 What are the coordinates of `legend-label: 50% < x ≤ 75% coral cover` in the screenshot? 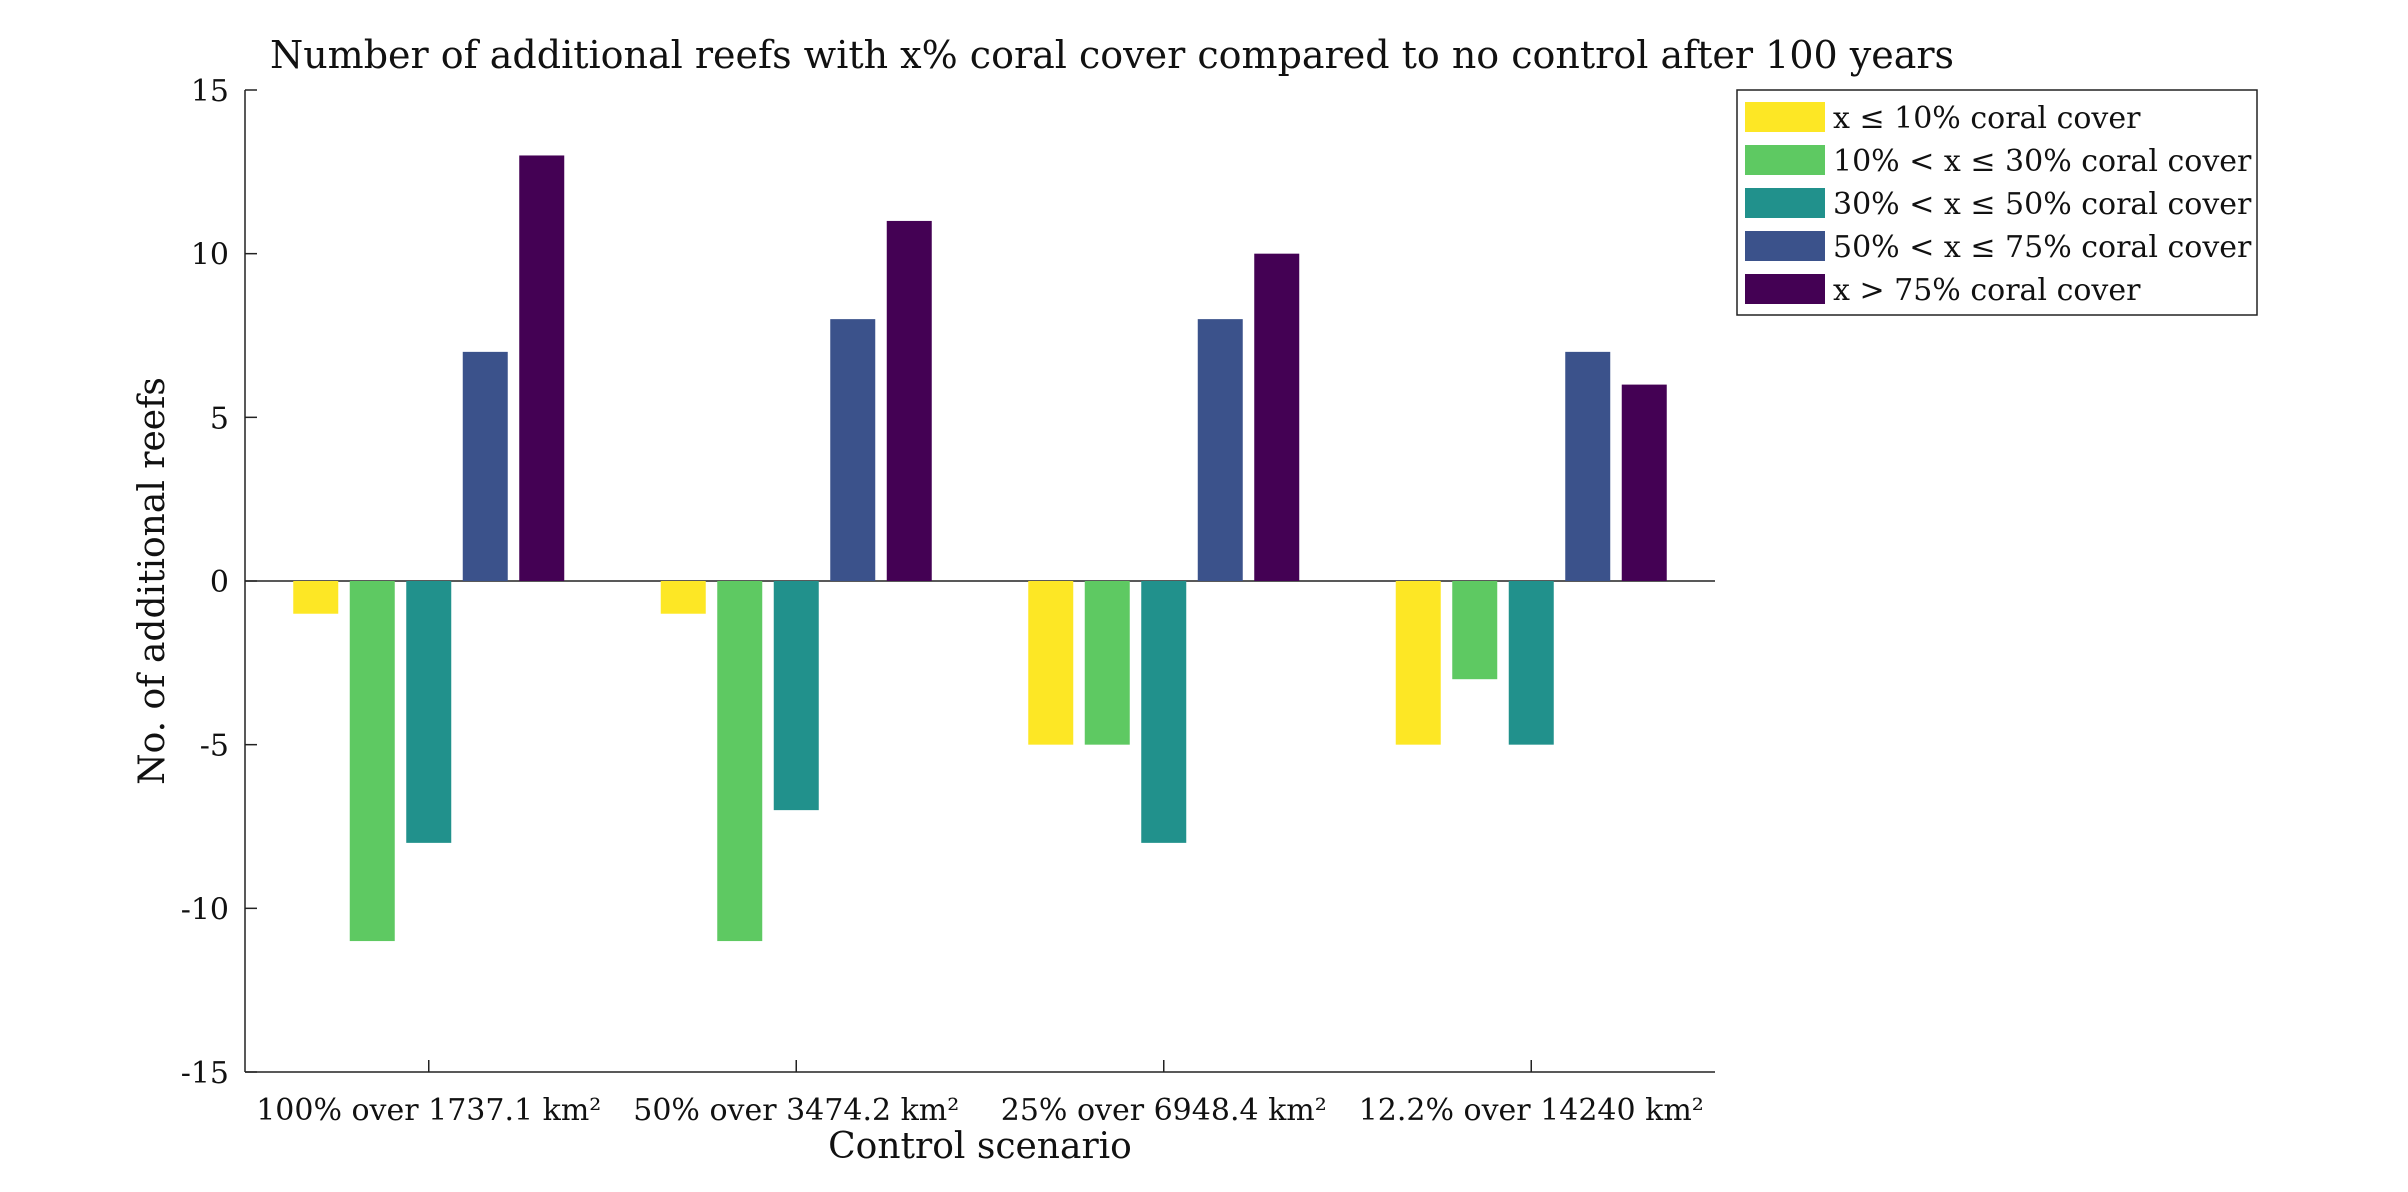 It's located at (2042, 247).